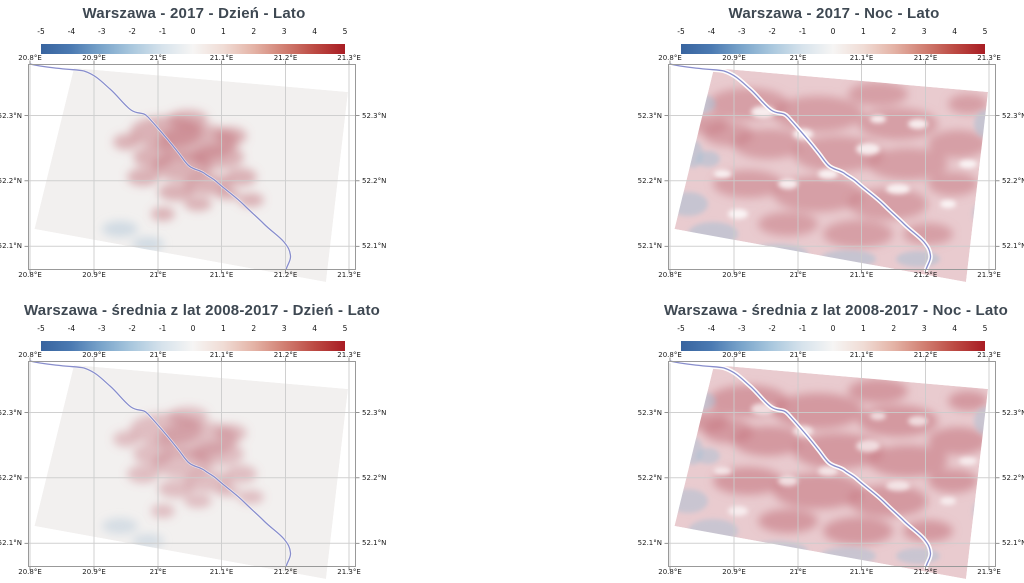  Describe the element at coordinates (742, 31) in the screenshot. I see `colorbar-tick-label: -3` at that location.